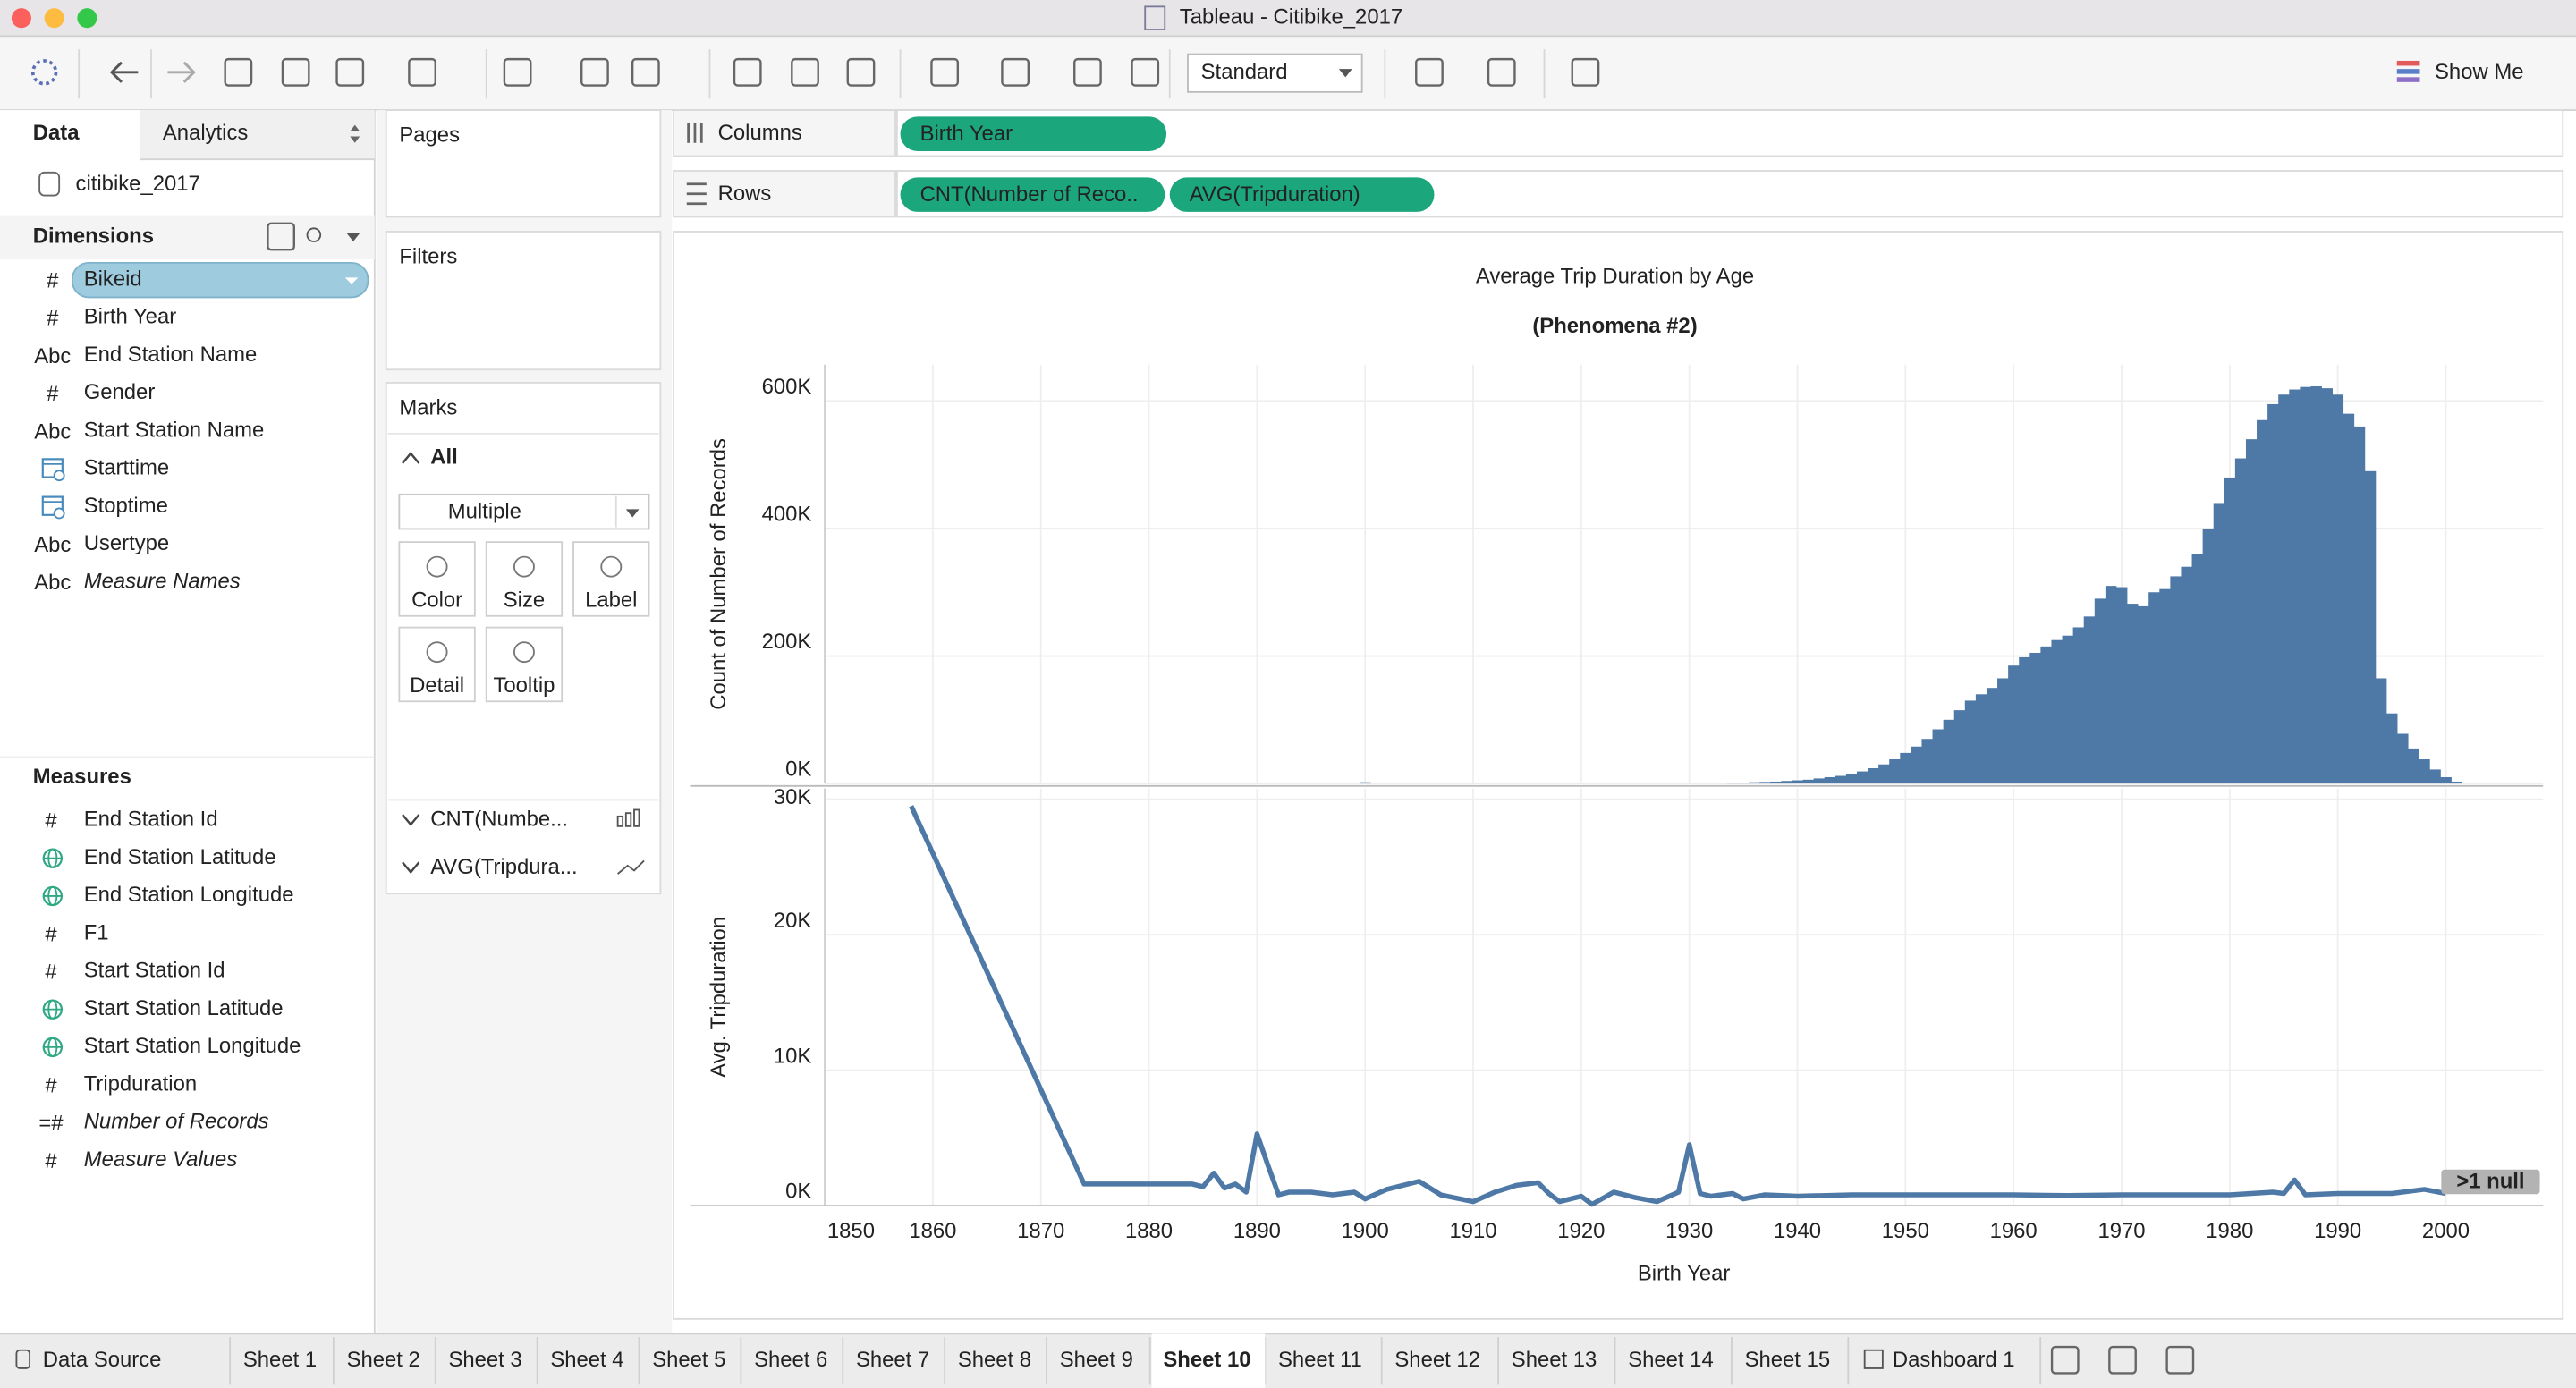 The width and height of the screenshot is (2576, 1388). Describe the element at coordinates (130, 317) in the screenshot. I see `dimension-field: Birth Year` at that location.